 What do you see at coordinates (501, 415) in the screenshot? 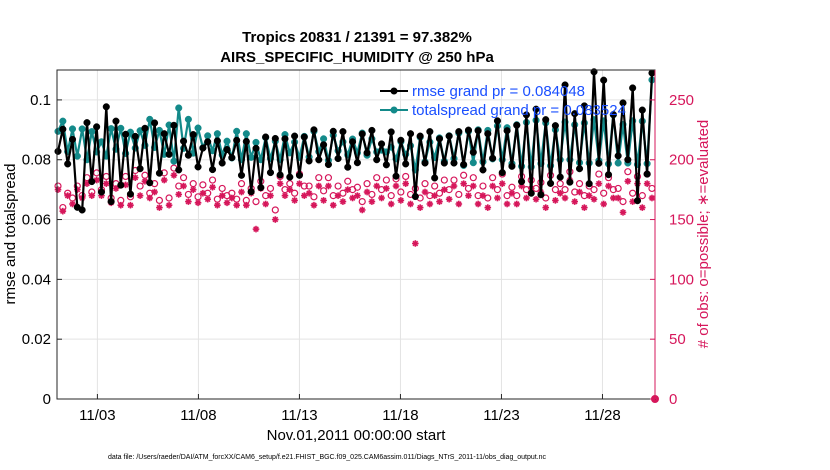
I see `x-tick-label: 11/23` at bounding box center [501, 415].